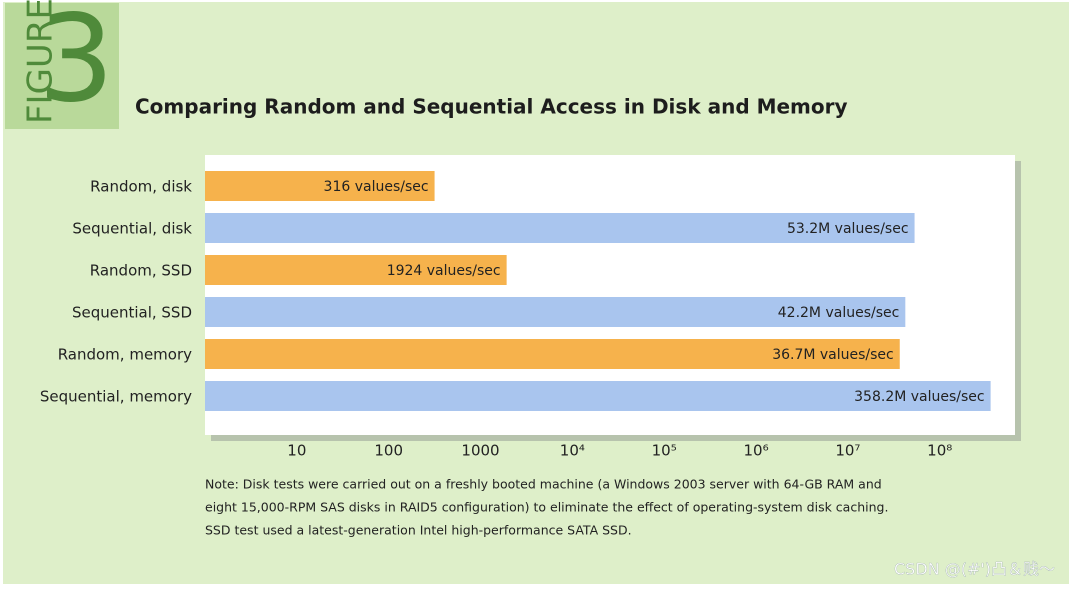 The height and width of the screenshot is (590, 1072). I want to click on x-tick-label: 10⁵, so click(664, 451).